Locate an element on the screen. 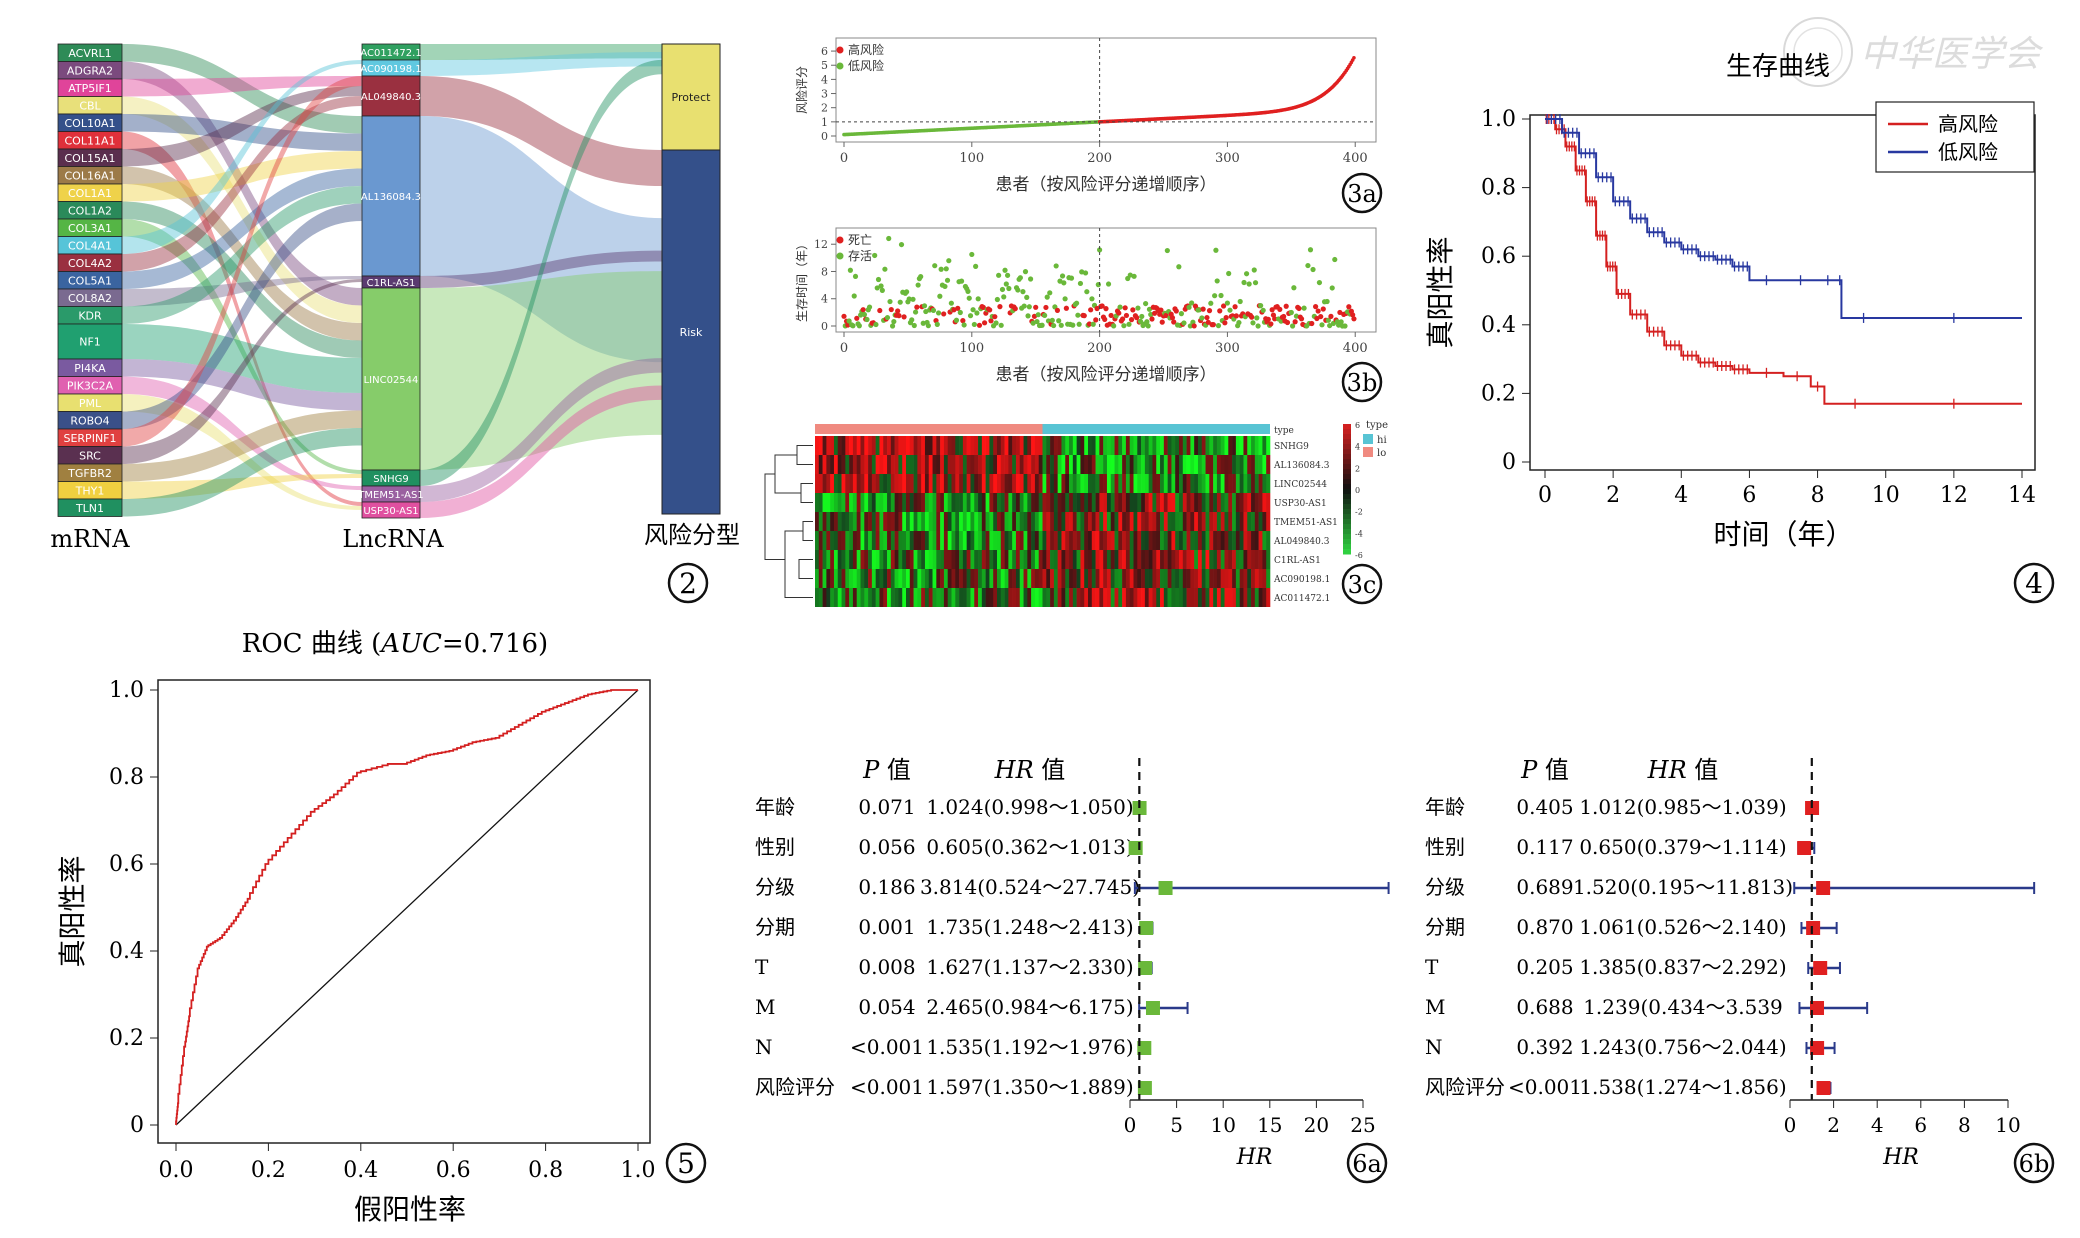  scale-cell is located at coordinates (1347, 467).